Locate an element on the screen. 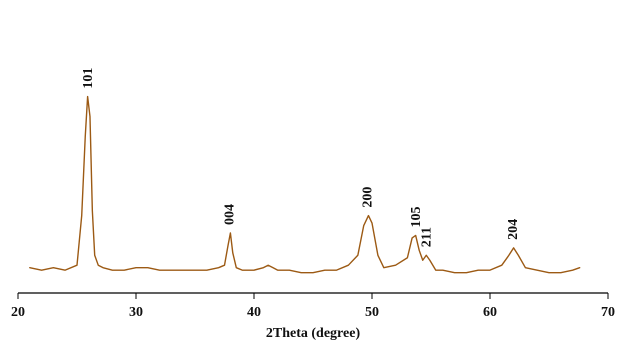  x-tick-label: 20 is located at coordinates (18, 312).